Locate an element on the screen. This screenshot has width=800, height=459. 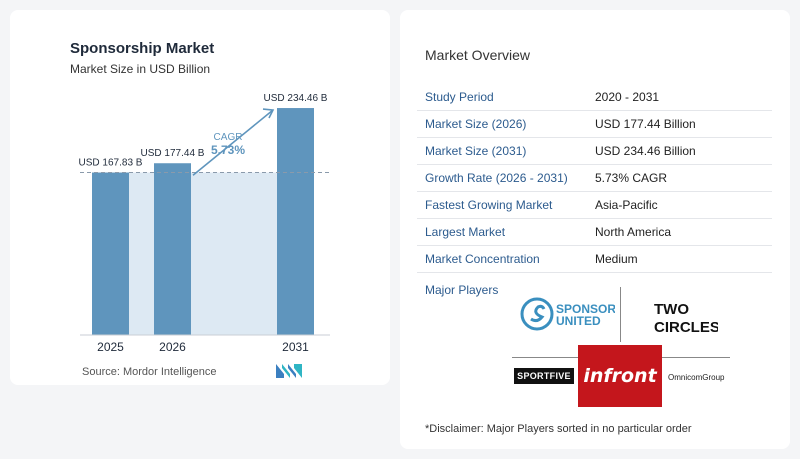
overview-value: 5.73% CAGR is located at coordinates (679, 178).